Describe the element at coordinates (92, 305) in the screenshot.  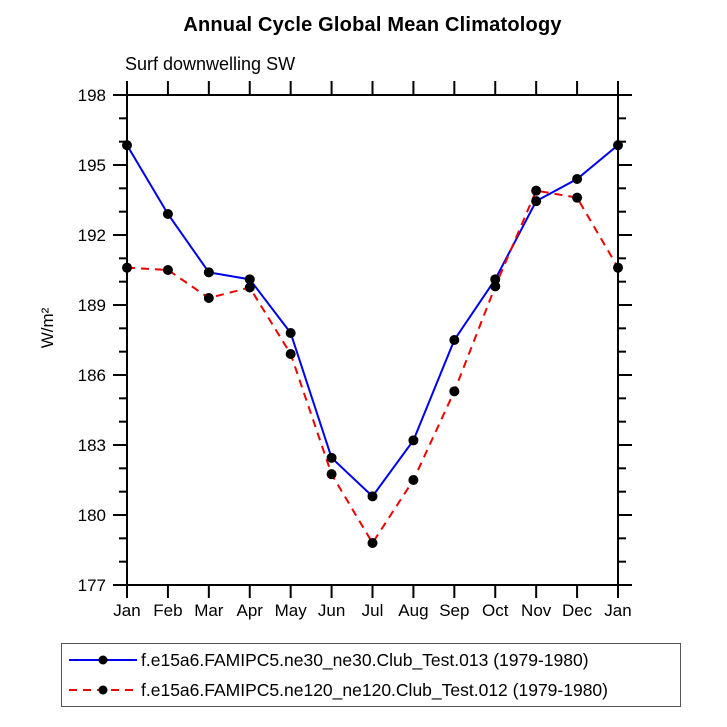
I see `y-tick-label: 189` at that location.